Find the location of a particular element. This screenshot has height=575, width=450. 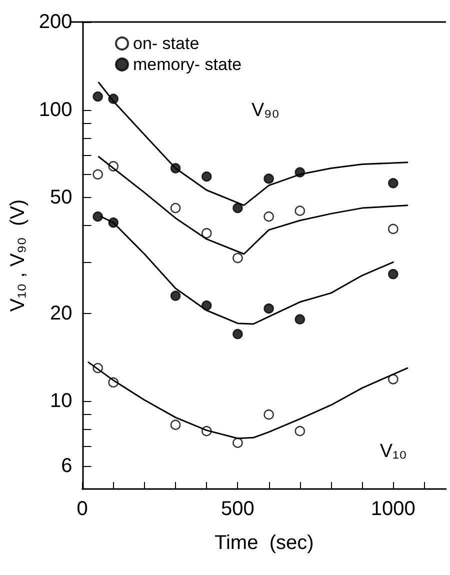

legend-label: on- state is located at coordinates (166, 43).